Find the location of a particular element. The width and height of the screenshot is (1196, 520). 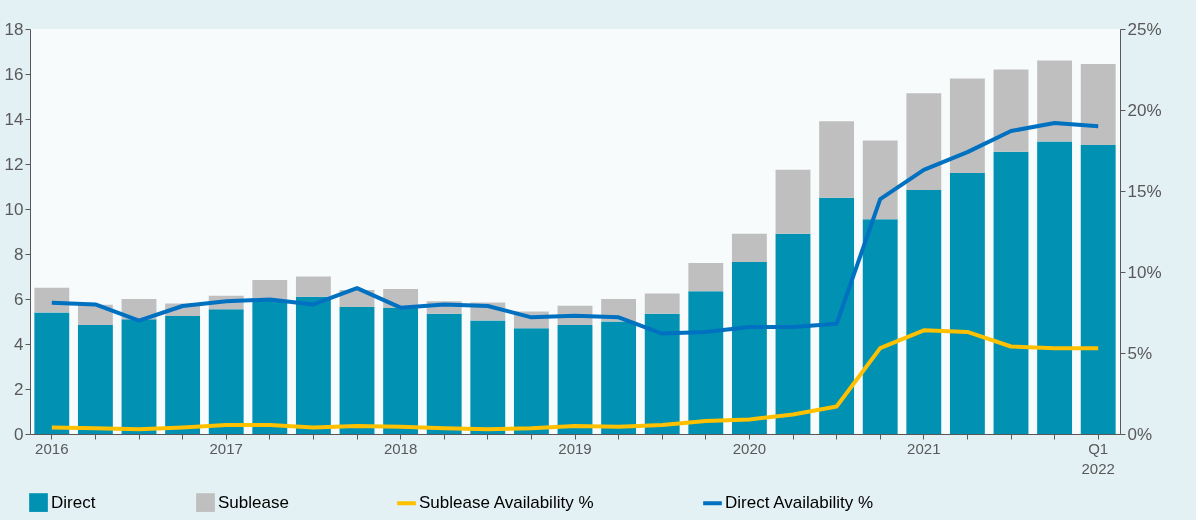

x-tick-label: 2017 is located at coordinates (226, 448).